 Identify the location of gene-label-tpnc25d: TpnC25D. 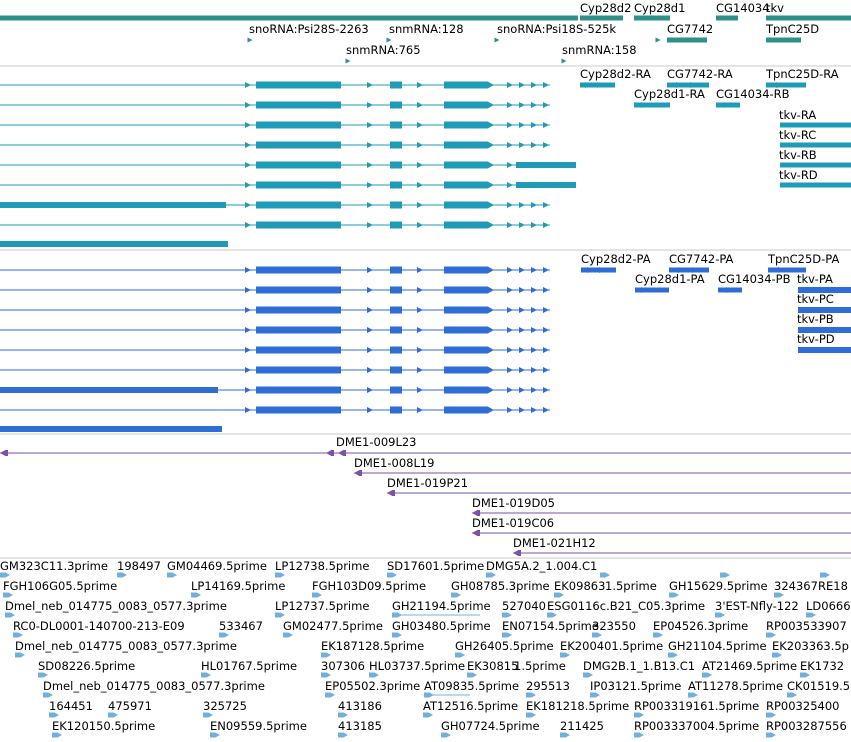
(792, 29).